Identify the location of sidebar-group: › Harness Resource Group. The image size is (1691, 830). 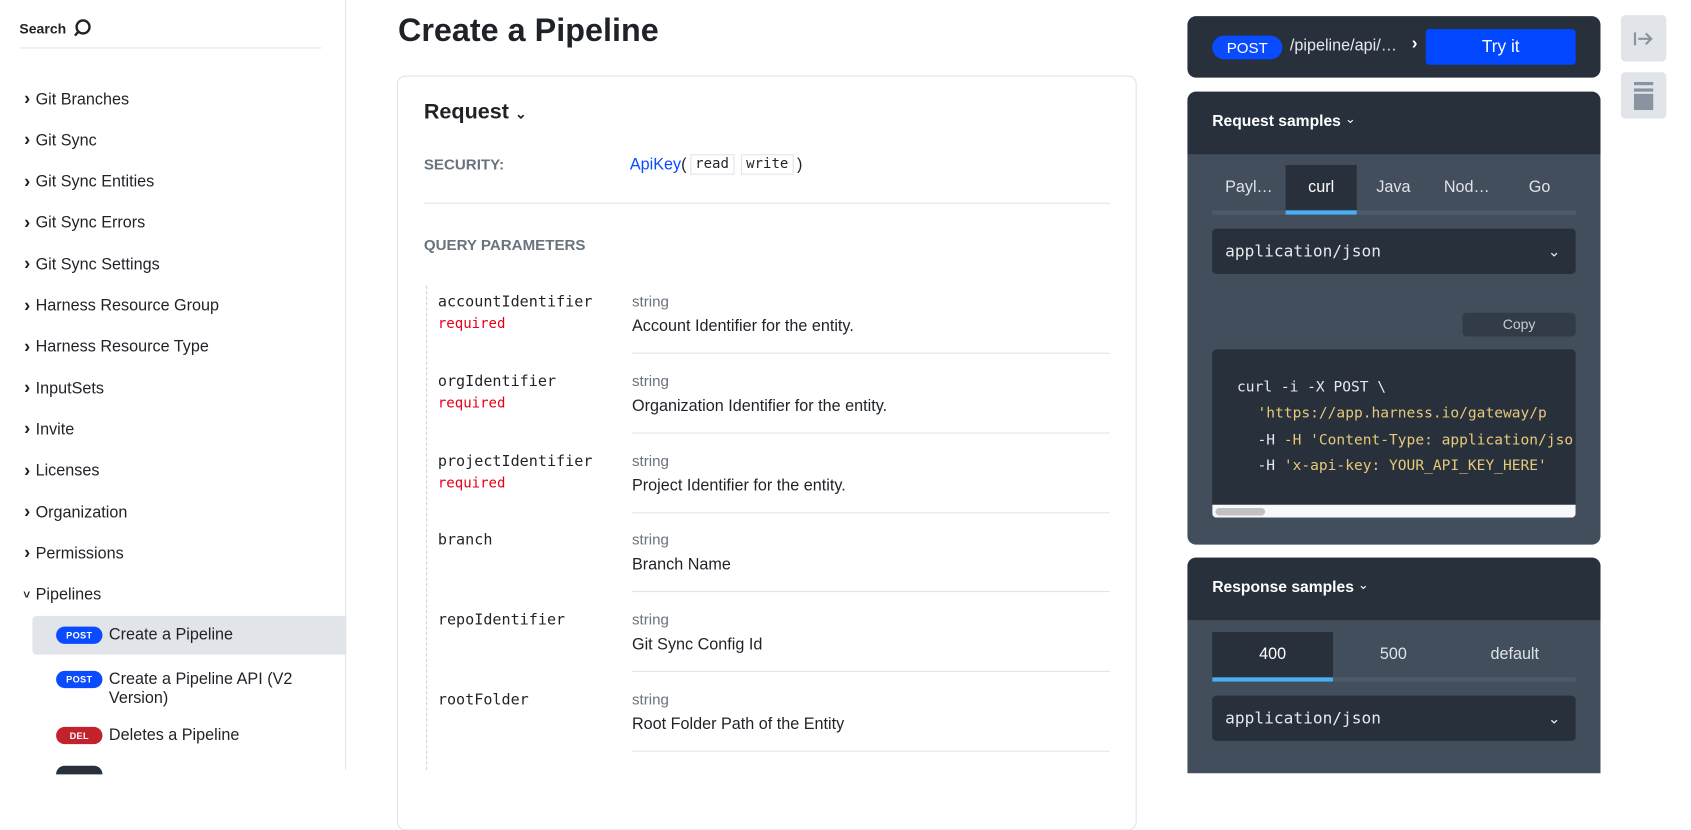
(173, 305).